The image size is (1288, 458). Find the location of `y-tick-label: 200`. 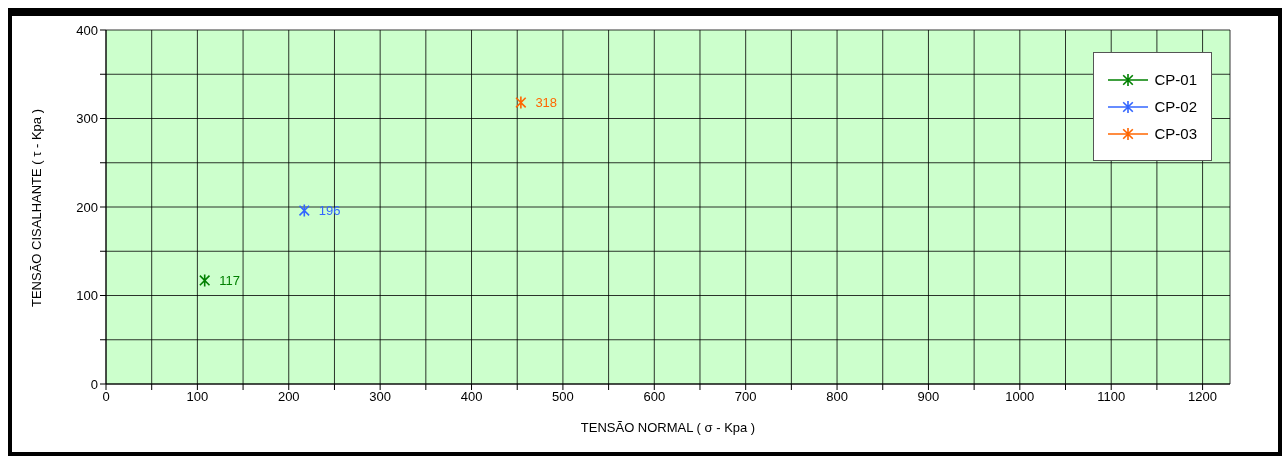

y-tick-label: 200 is located at coordinates (87, 207).